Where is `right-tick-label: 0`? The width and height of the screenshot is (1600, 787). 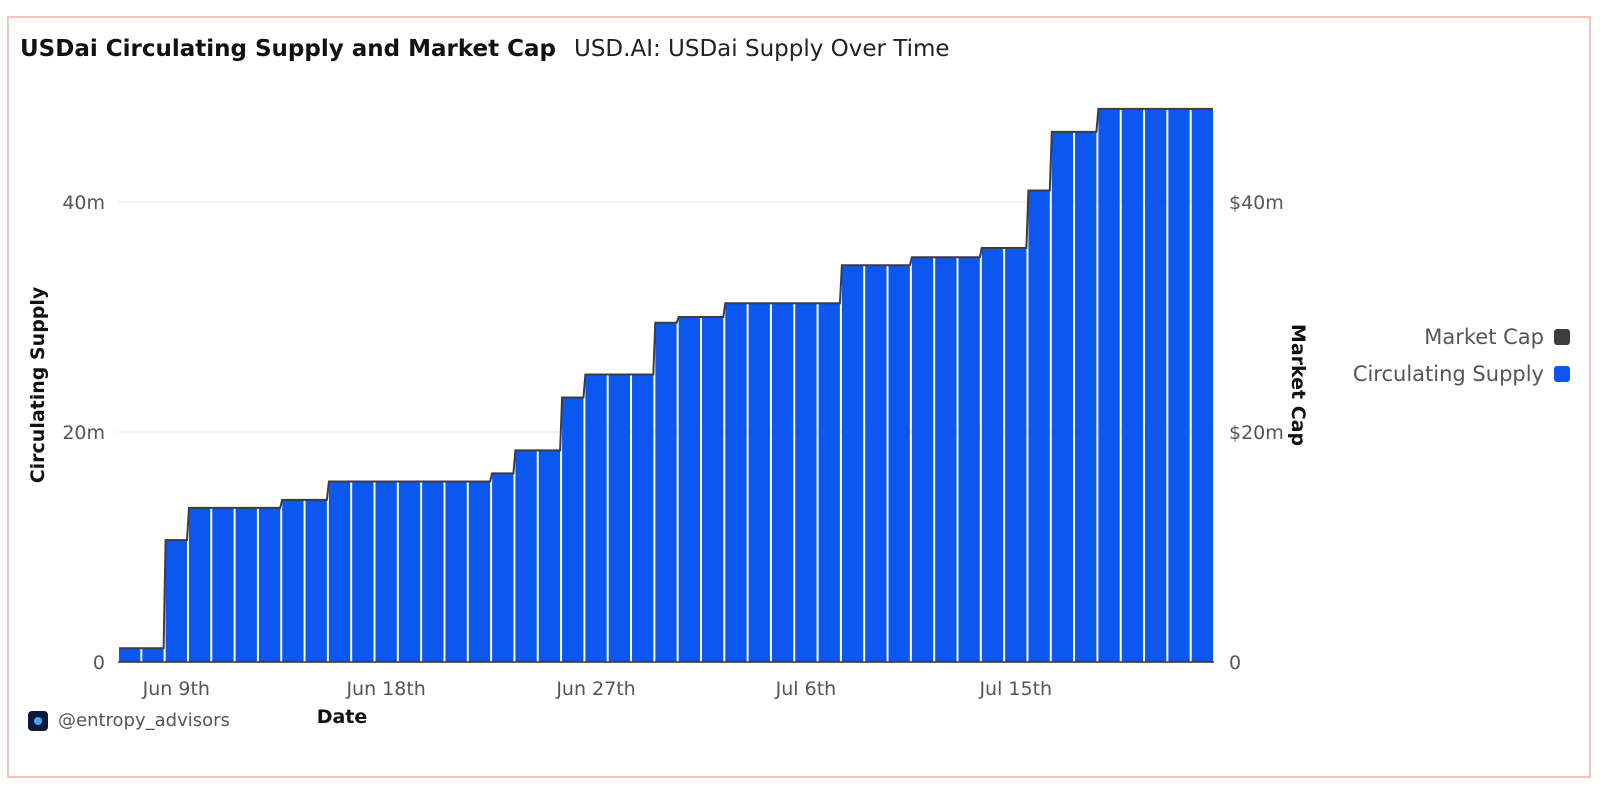
right-tick-label: 0 is located at coordinates (1235, 663).